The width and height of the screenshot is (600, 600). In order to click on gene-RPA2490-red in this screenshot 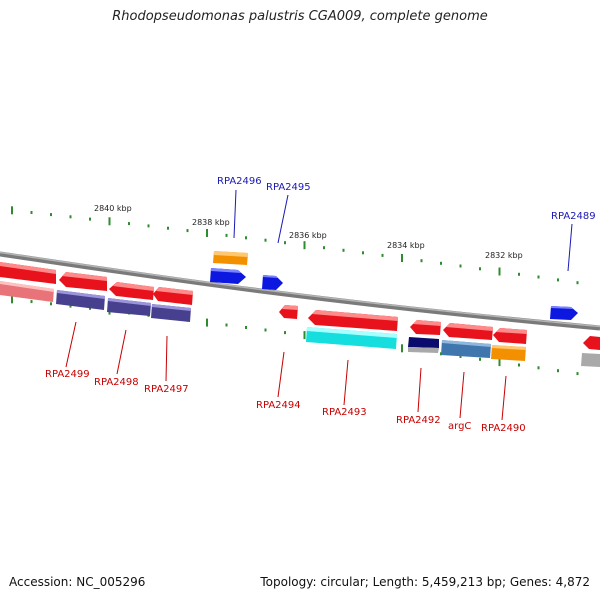, I will do `click(510, 336)`.